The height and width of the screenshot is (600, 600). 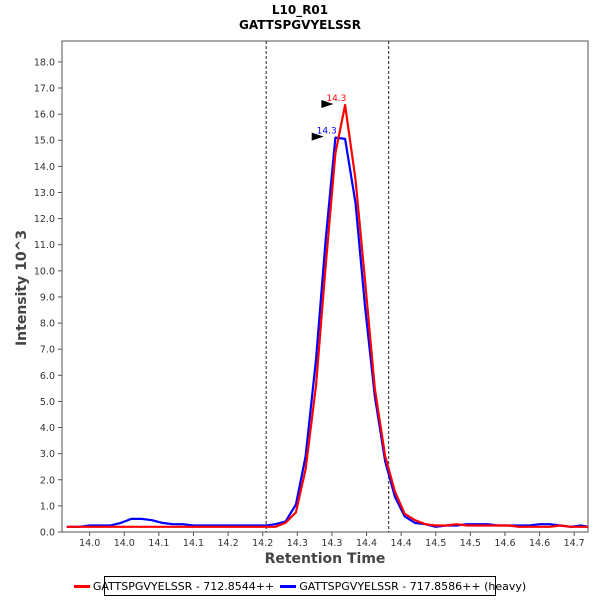 I want to click on y-tick-label: 4.0, so click(x=47, y=428).